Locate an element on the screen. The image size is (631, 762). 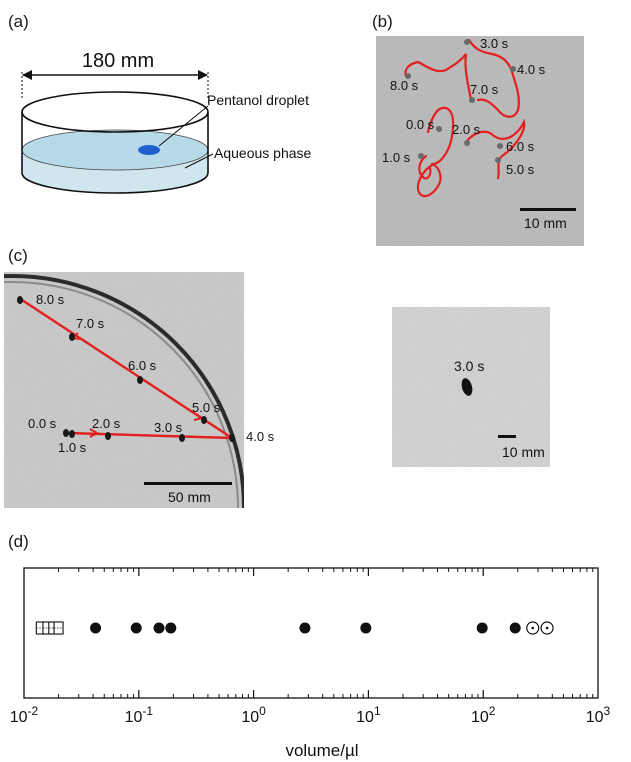
c-time-1: 1.0 s is located at coordinates (72, 447).